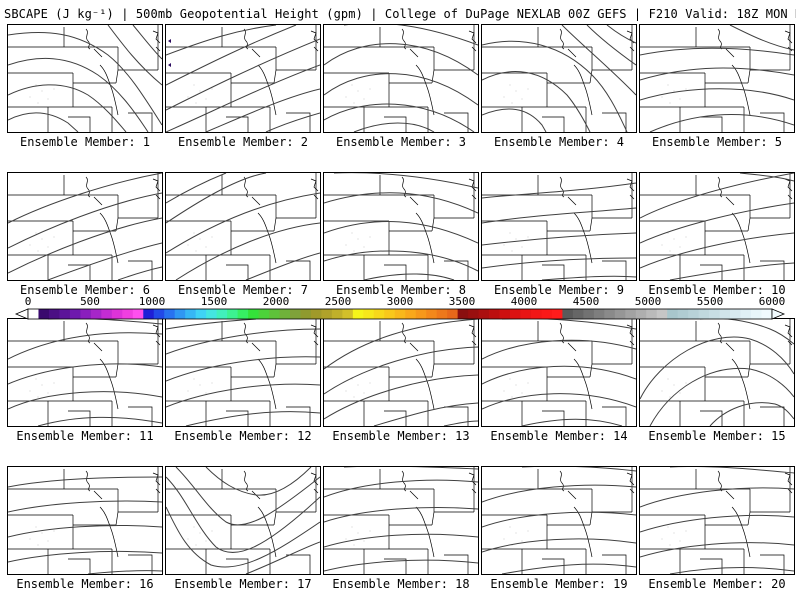 The height and width of the screenshot is (600, 800). What do you see at coordinates (717, 142) in the screenshot?
I see `panel-label: Ensemble Member: 5` at bounding box center [717, 142].